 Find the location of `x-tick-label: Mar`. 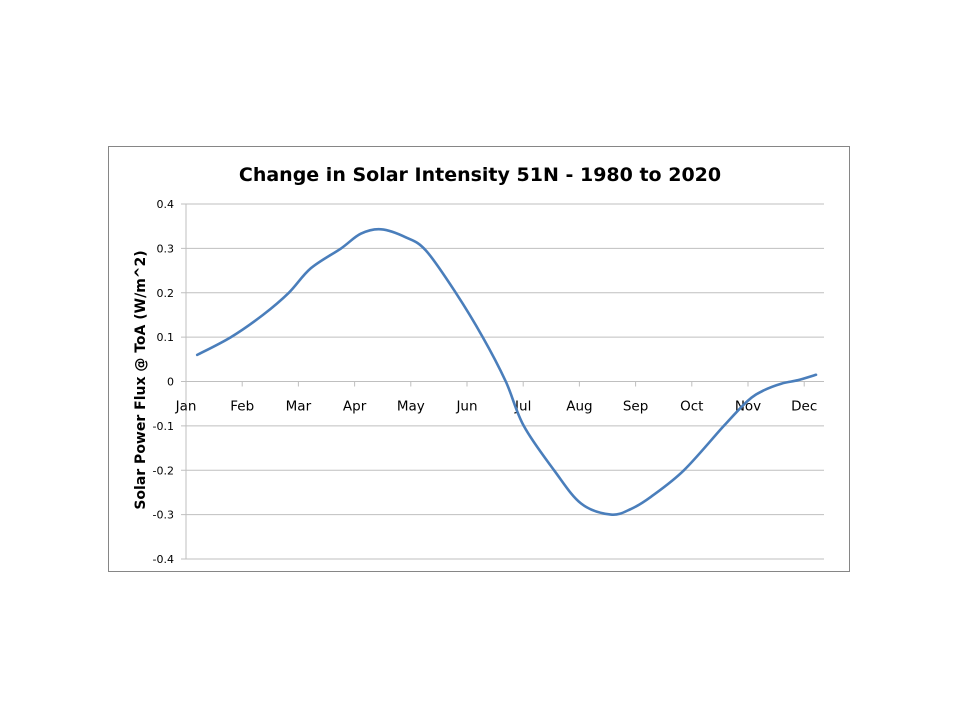

x-tick-label: Mar is located at coordinates (299, 407).